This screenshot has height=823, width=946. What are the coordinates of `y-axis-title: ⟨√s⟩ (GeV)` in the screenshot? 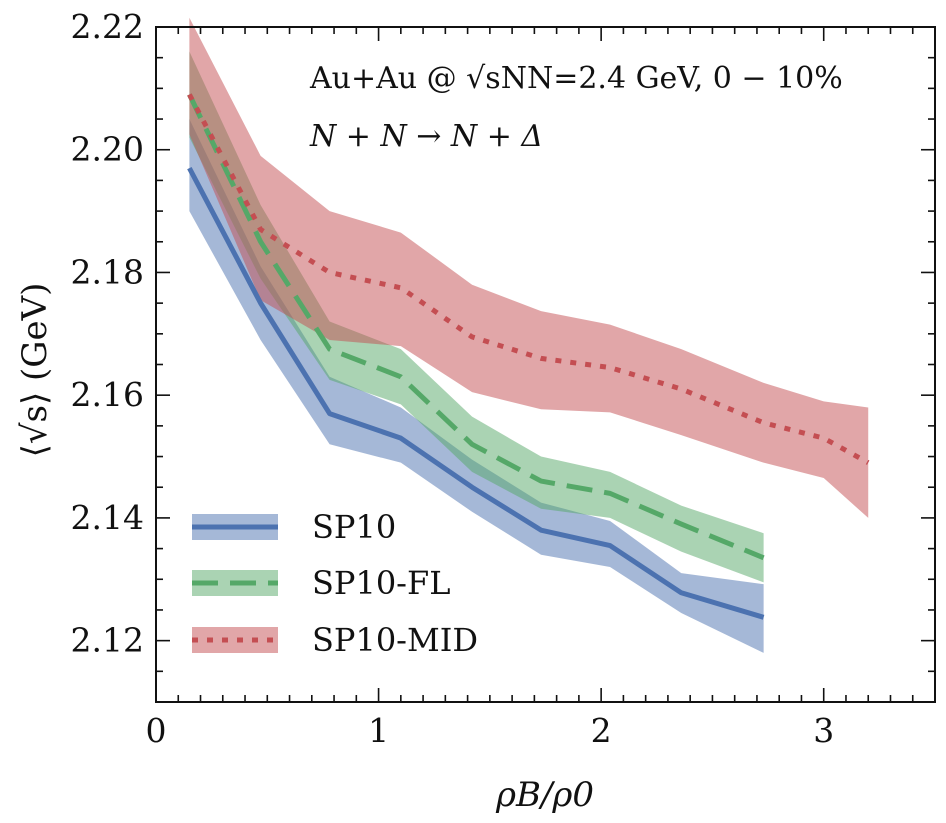 It's located at (35, 370).